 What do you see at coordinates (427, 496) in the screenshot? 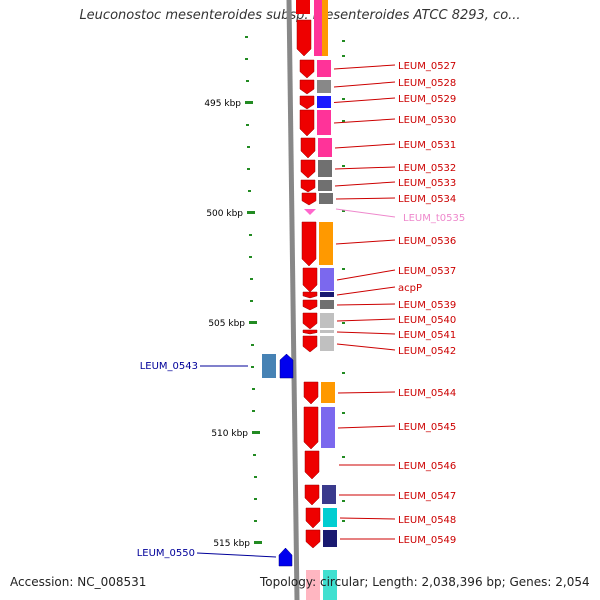
I see `gene-label: LEUM_0547` at bounding box center [427, 496].